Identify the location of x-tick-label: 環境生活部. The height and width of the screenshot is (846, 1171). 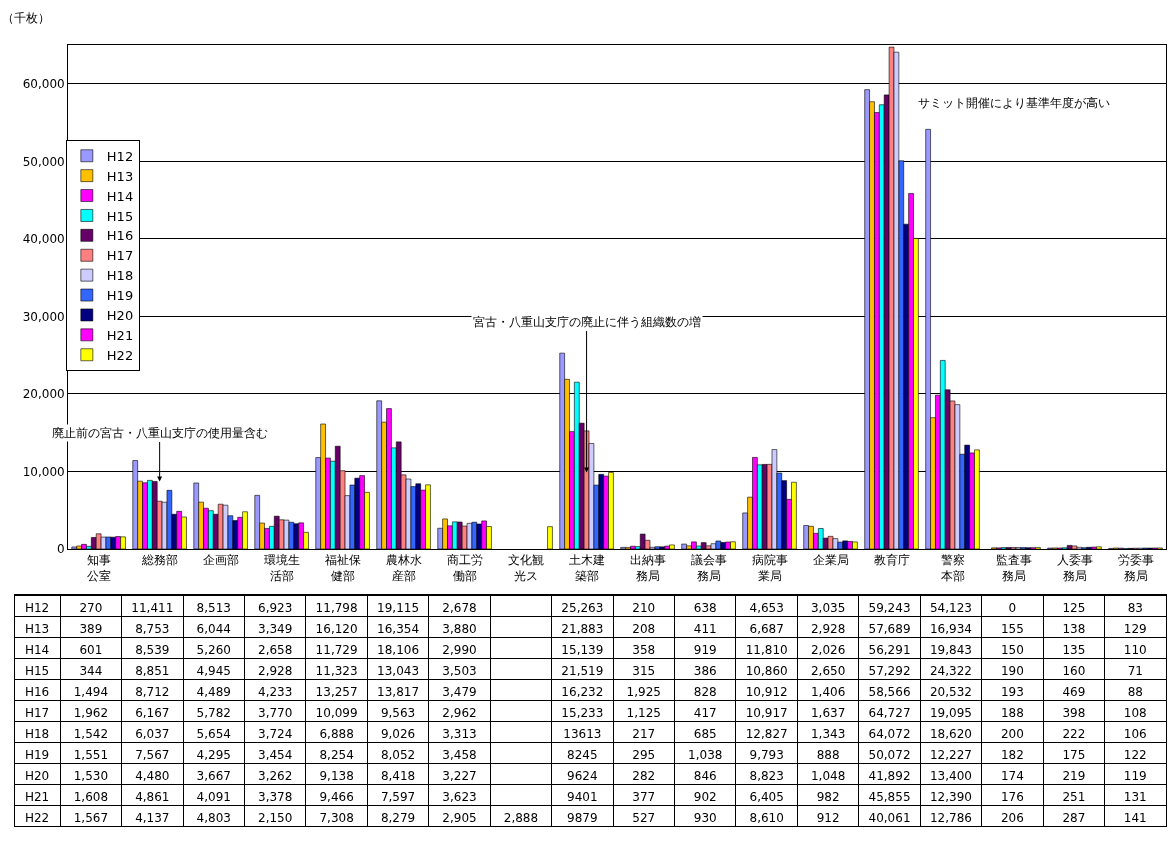
(281, 568).